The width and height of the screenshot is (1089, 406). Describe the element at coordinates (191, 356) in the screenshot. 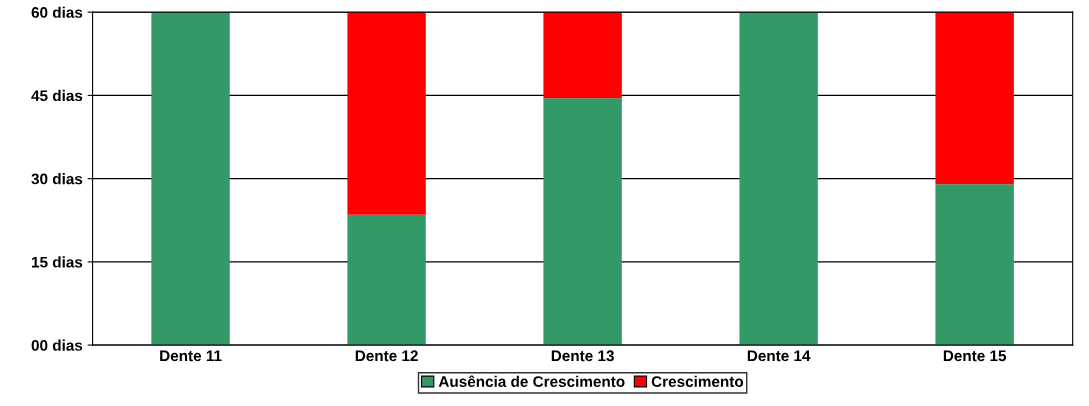

I see `x-tick-label: Dente 11` at that location.